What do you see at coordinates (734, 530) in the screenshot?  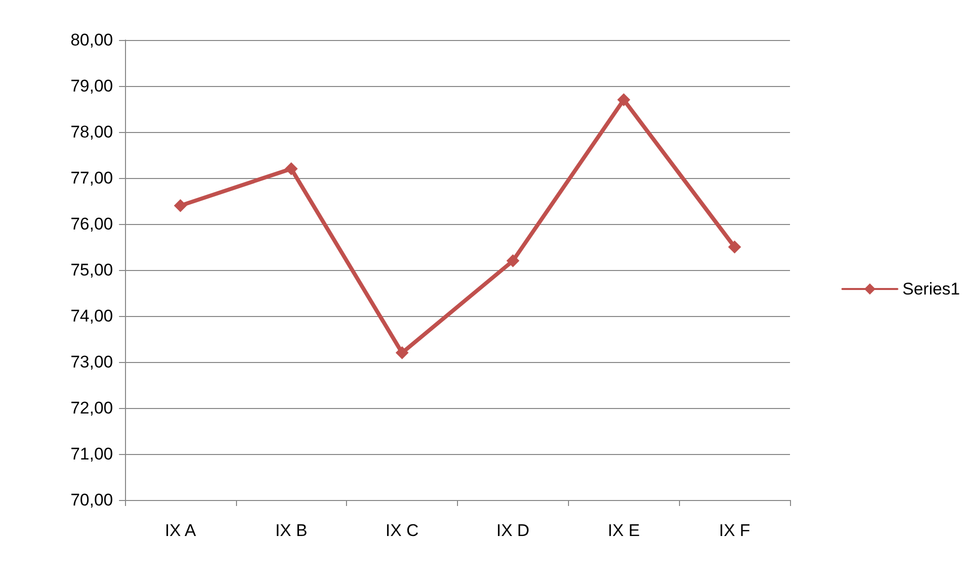 I see `x-tick-label: IX F` at bounding box center [734, 530].